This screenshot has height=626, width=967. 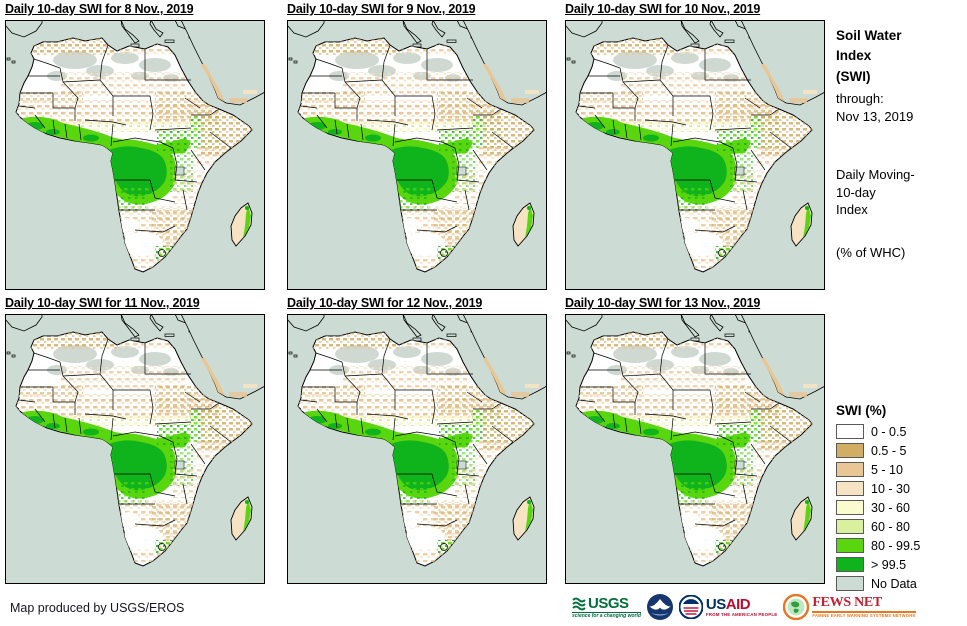 I want to click on map-panel-1: Daily 10-day SWI for 8 Nov., 2019, so click(x=136, y=146).